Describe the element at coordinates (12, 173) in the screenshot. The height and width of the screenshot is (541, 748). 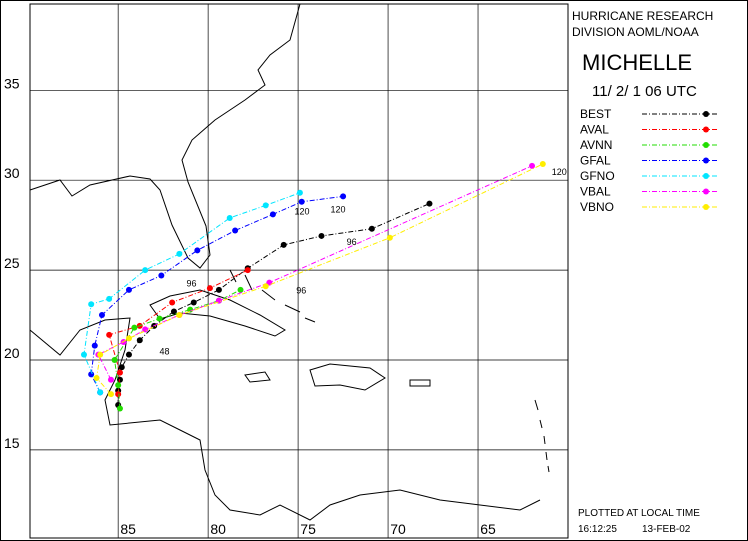
I see `y-tick-label: 30` at that location.